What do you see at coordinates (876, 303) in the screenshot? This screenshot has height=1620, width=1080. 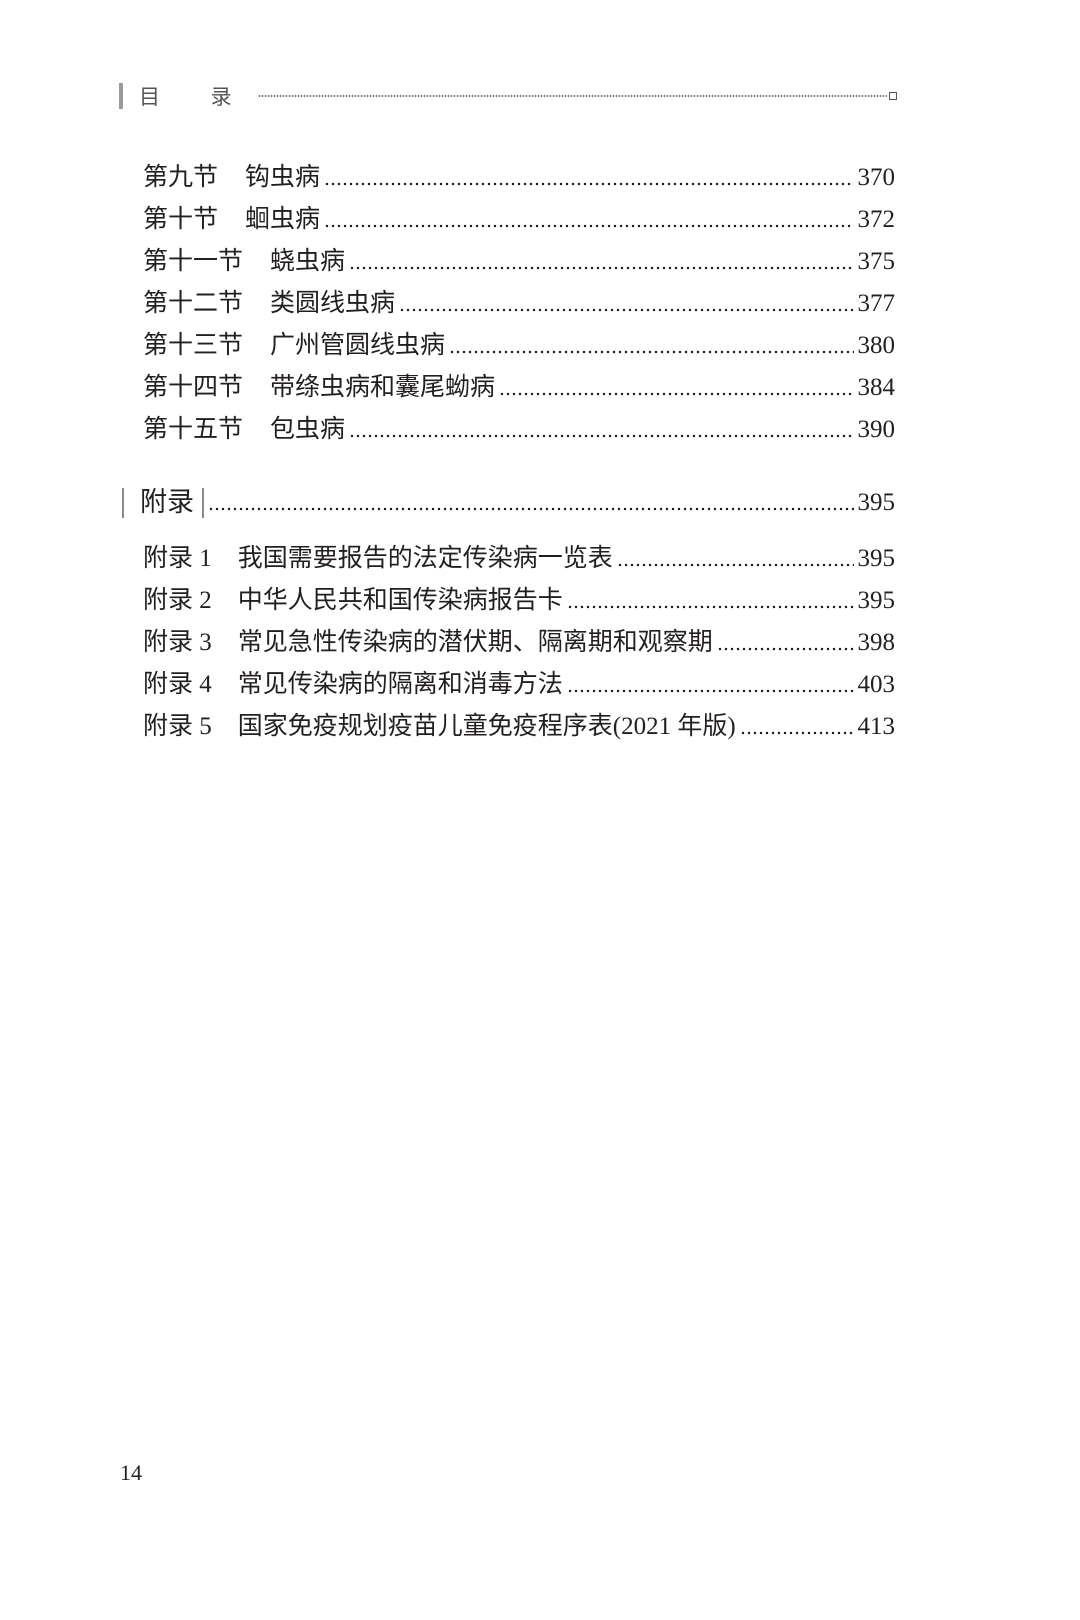 I see `page-number: 377` at bounding box center [876, 303].